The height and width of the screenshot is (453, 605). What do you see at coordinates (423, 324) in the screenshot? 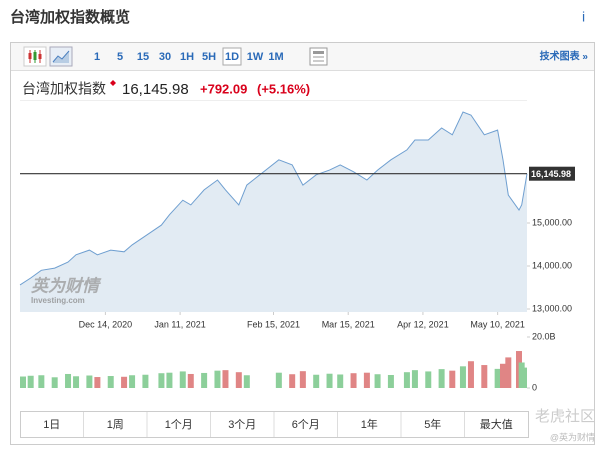
I see `x-tick-label: Apr 12, 2021` at bounding box center [423, 324].